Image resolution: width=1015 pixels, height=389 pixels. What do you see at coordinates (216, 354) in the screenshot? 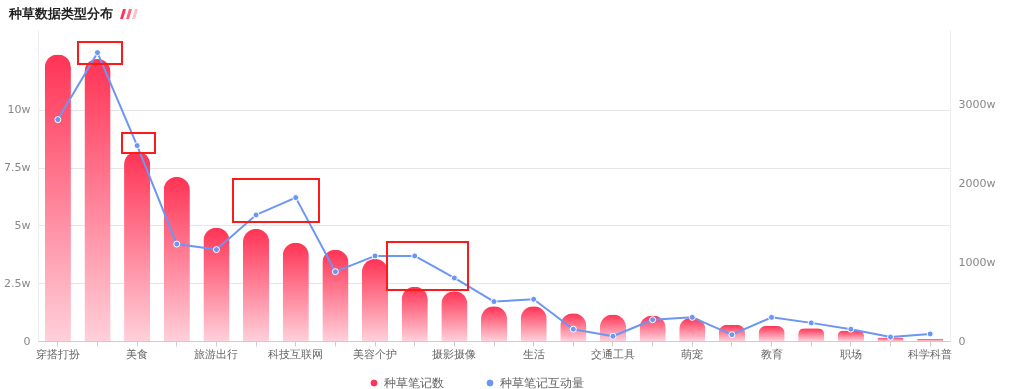
I see `x-tick-label: 旅游出行` at bounding box center [216, 354].